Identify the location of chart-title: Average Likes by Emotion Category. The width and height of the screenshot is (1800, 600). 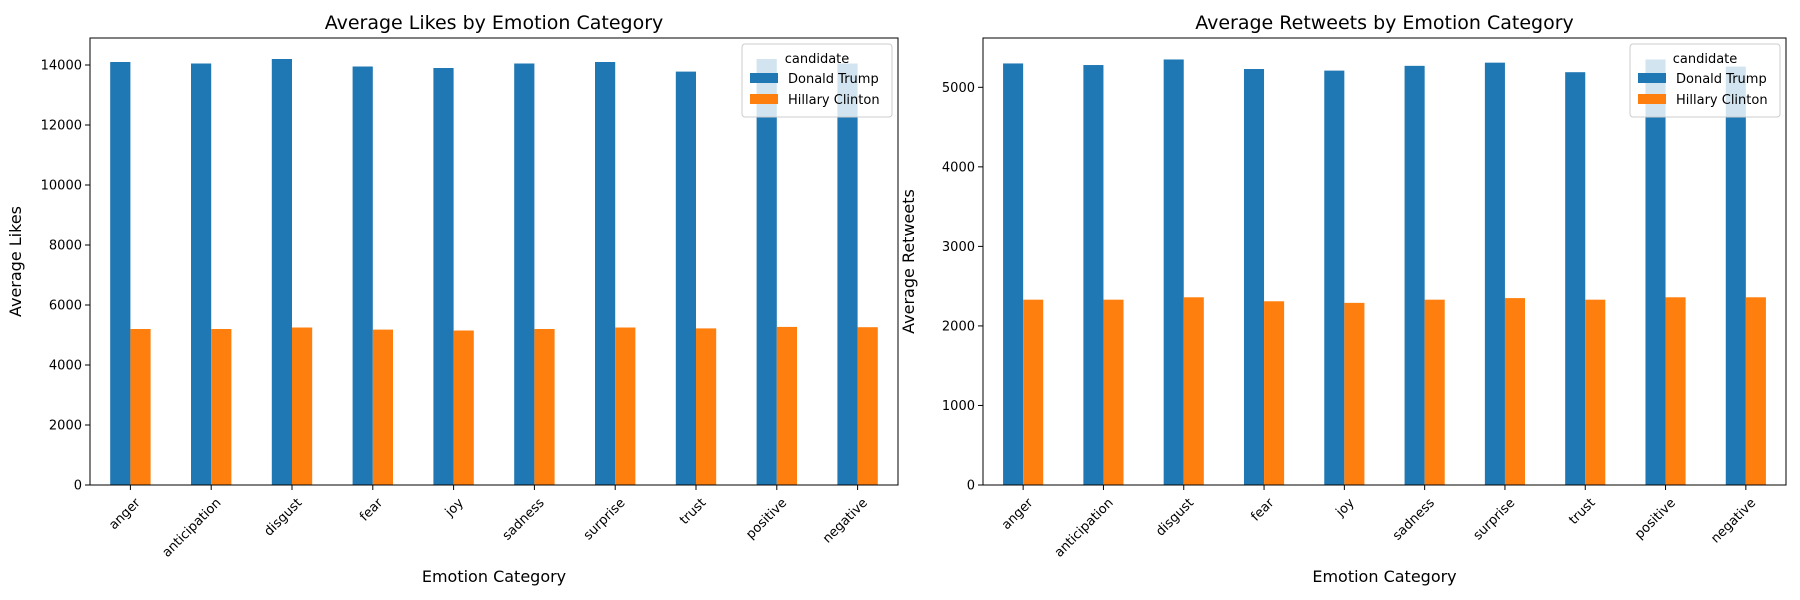
(494, 23).